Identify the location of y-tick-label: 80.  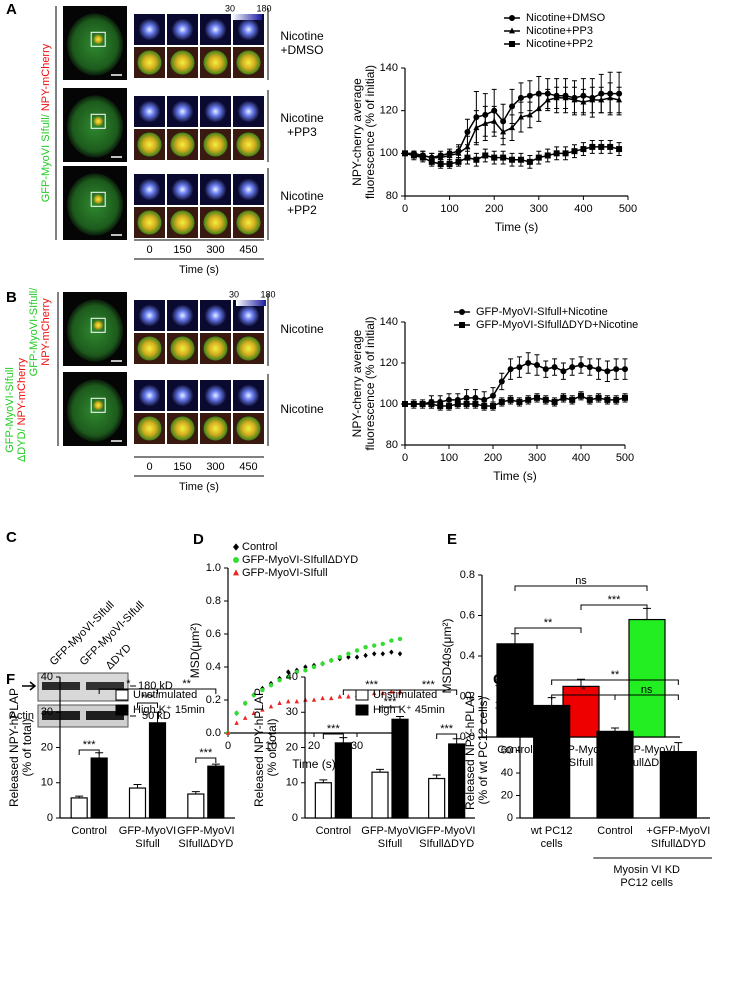
(392, 196).